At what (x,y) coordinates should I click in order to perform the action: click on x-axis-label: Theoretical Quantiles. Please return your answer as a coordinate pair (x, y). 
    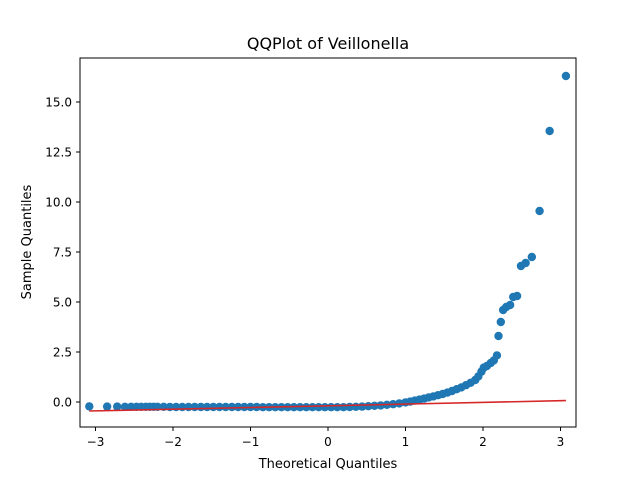
    Looking at the image, I should click on (328, 464).